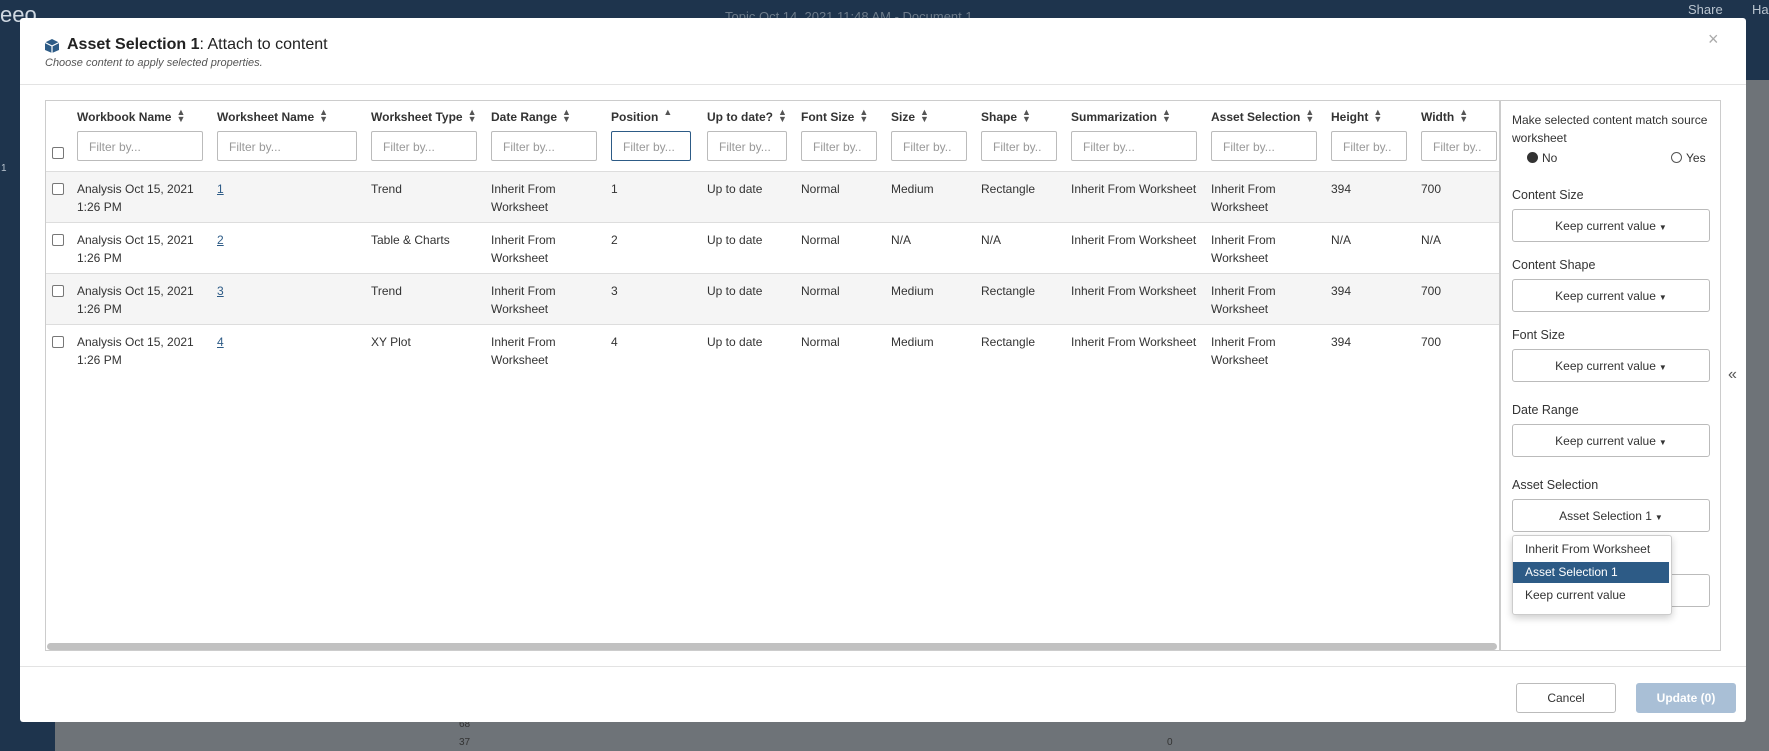 This screenshot has width=1769, height=751. Describe the element at coordinates (668, 112) in the screenshot. I see `sort-icon: ▲` at that location.